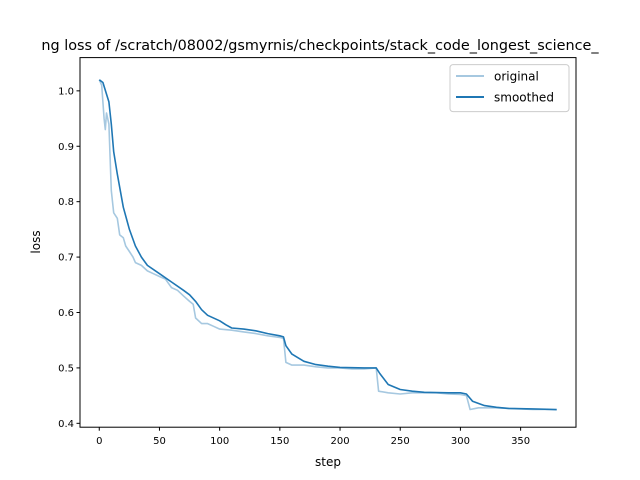 This screenshot has height=480, width=640. What do you see at coordinates (66, 147) in the screenshot?
I see `y-tick-label: 0.9` at bounding box center [66, 147].